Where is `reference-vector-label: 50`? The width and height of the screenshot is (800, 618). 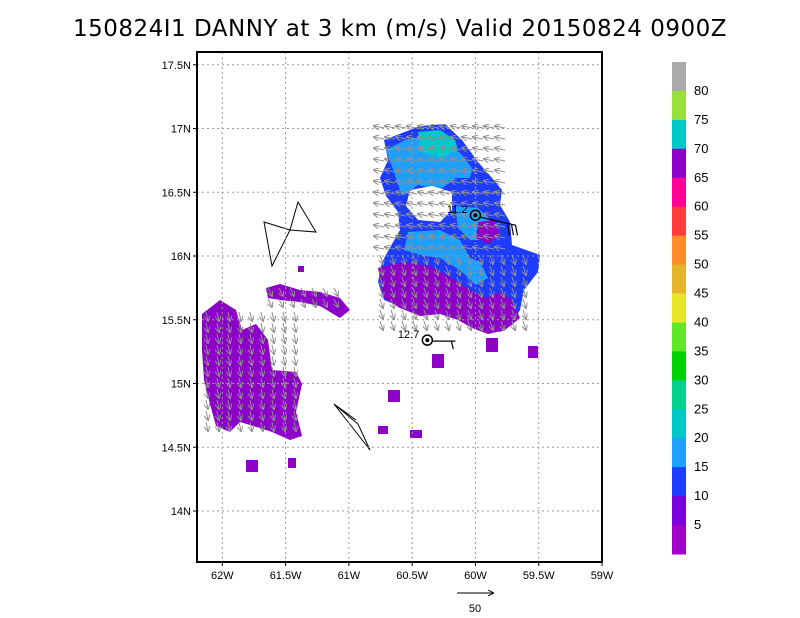
reference-vector-label: 50 is located at coordinates (475, 609).